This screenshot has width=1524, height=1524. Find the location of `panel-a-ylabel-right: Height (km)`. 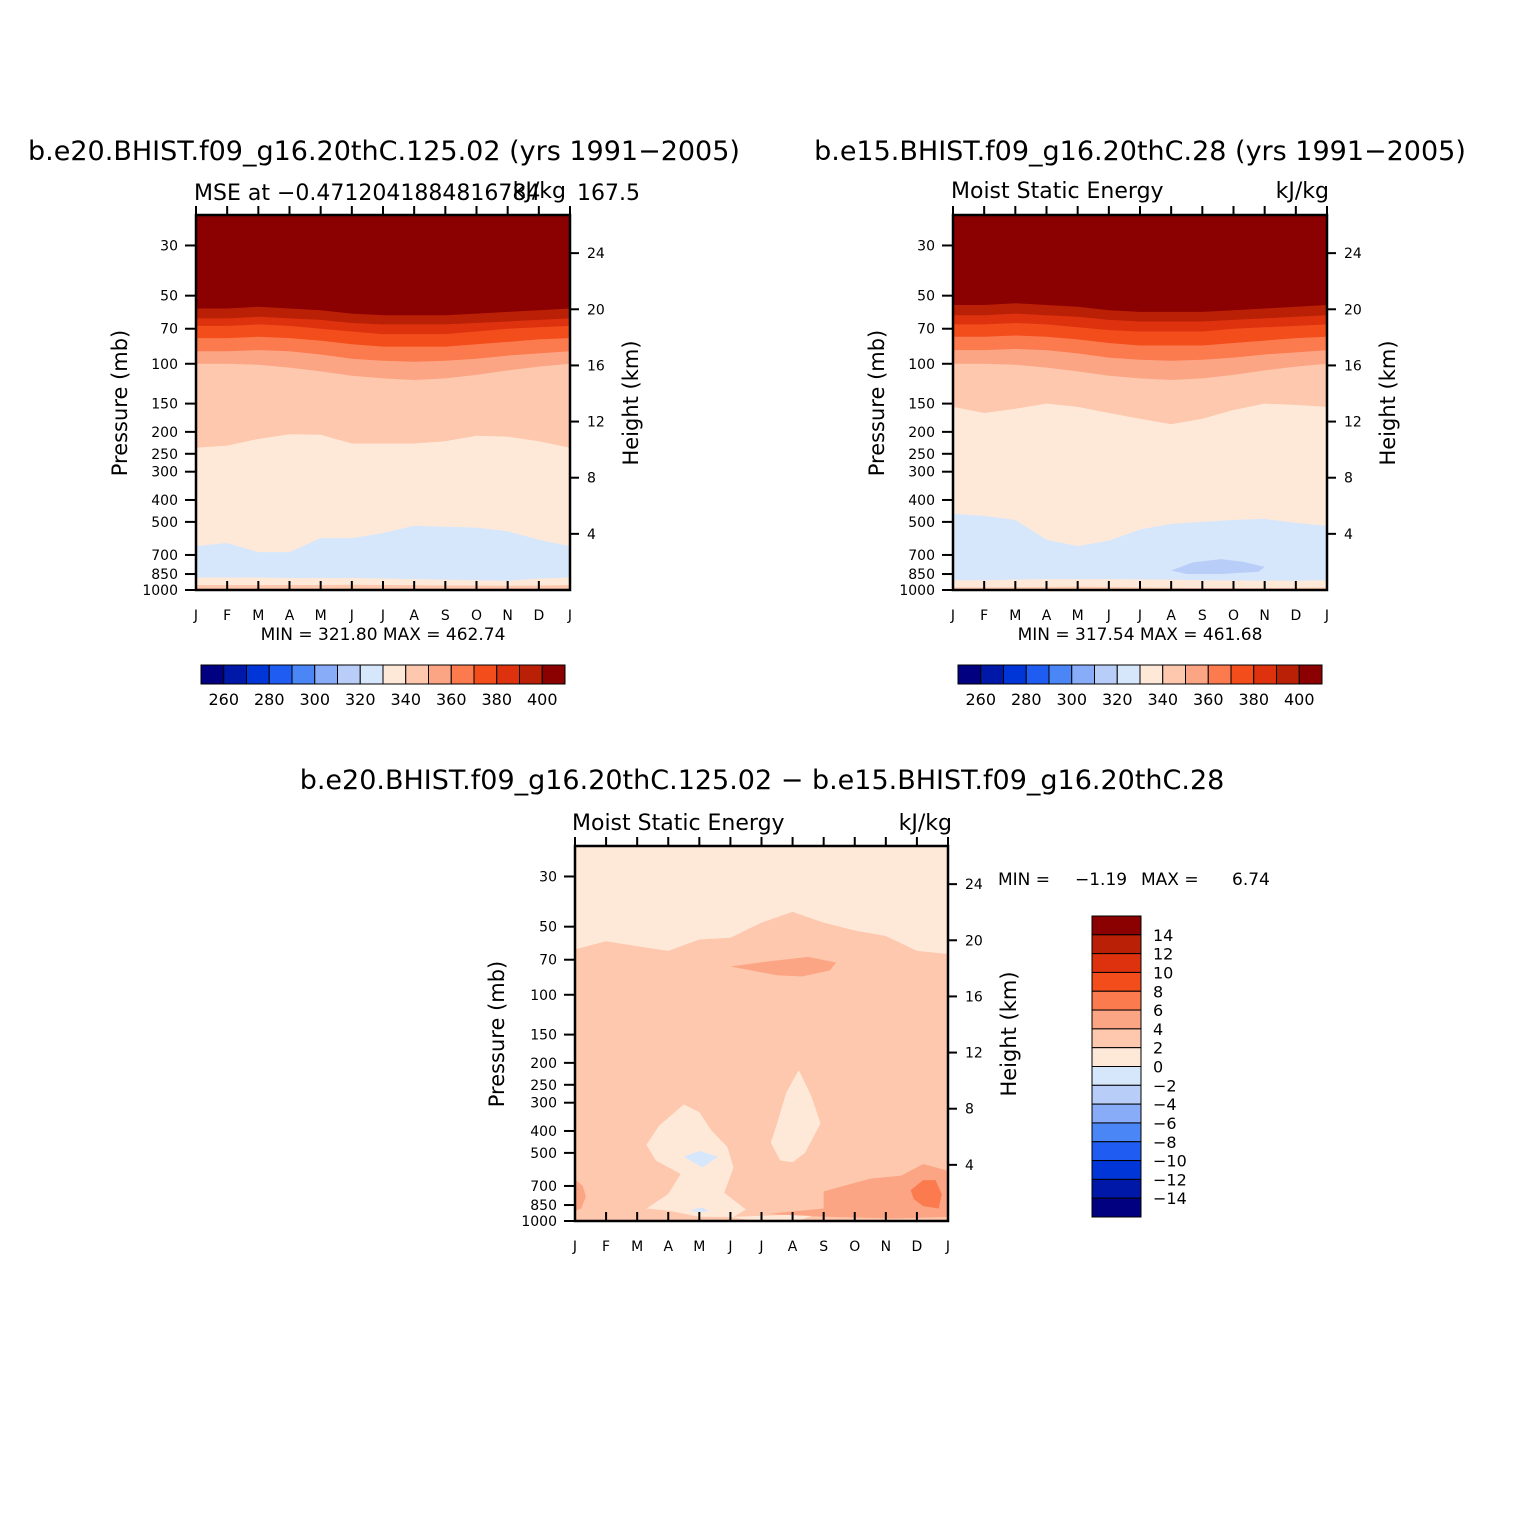

panel-a-ylabel-right: Height (km) is located at coordinates (631, 402).